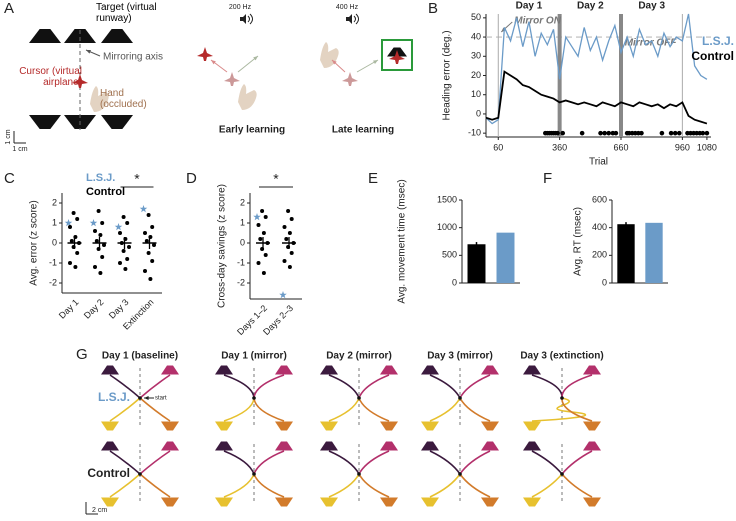 The image size is (736, 521). I want to click on speaker-wave, so click(250, 19).